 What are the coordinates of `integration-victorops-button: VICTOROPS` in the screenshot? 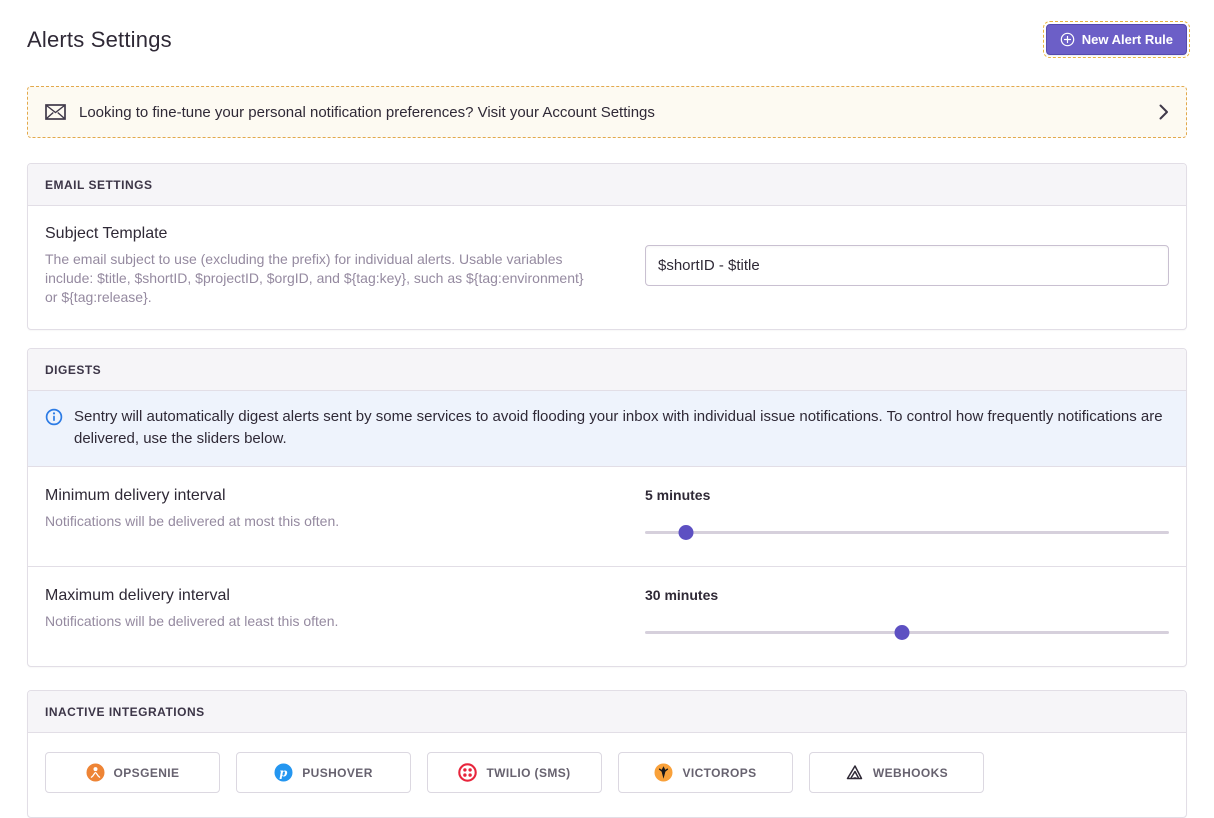 It's located at (705, 772).